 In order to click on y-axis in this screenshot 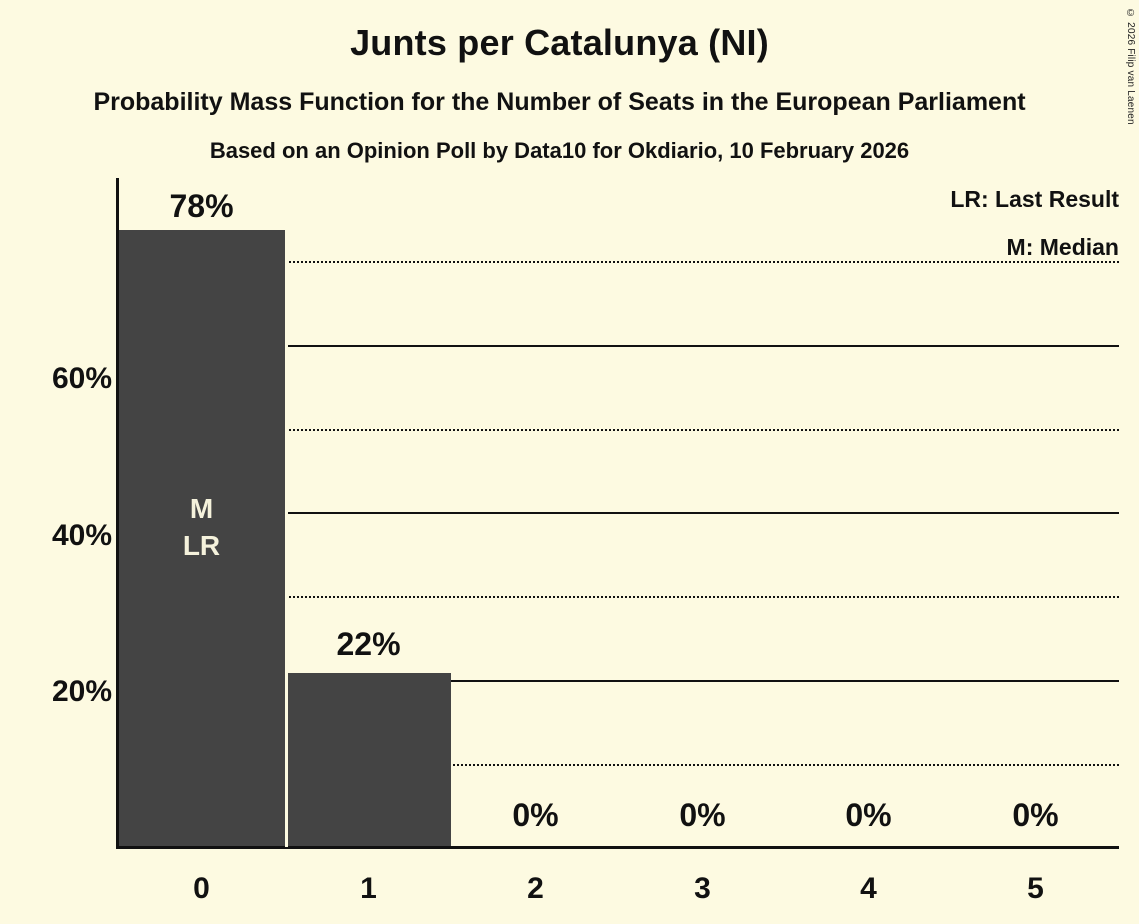, I will do `click(117, 513)`.